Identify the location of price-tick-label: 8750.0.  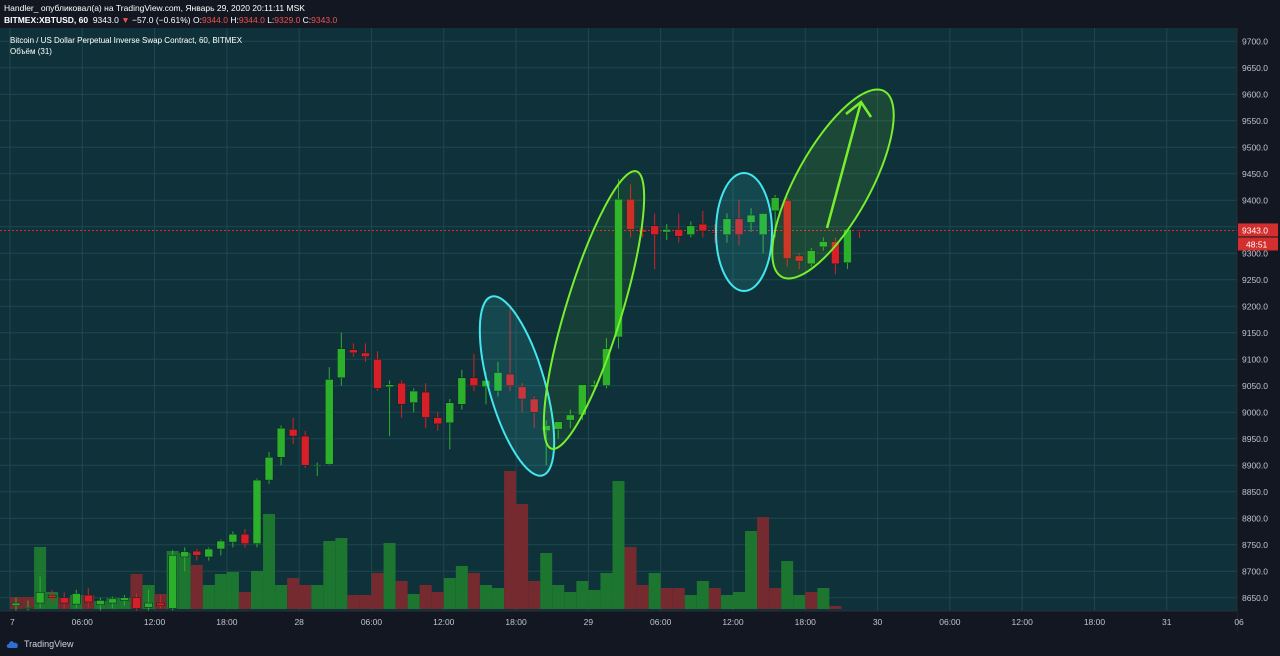
(1255, 545).